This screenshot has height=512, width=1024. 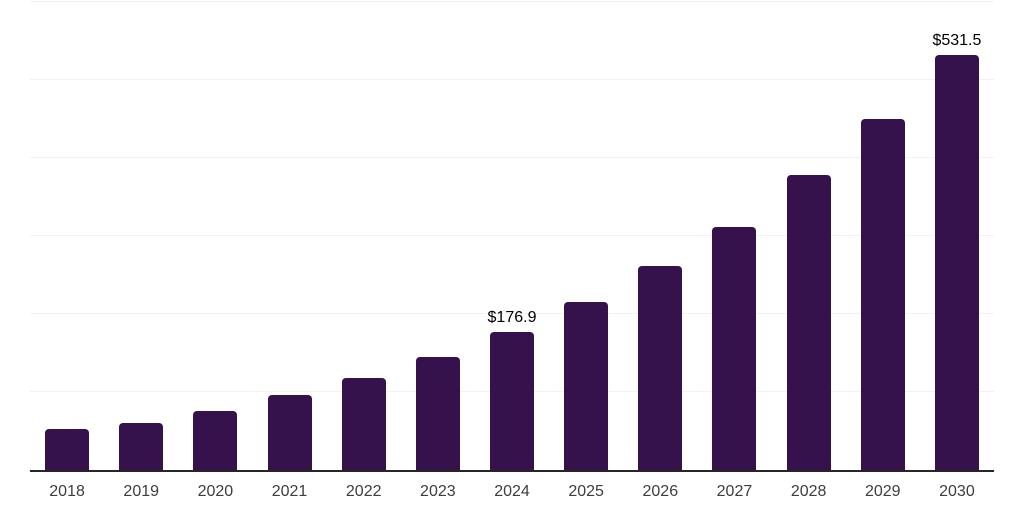 I want to click on bar-2019, so click(x=141, y=446).